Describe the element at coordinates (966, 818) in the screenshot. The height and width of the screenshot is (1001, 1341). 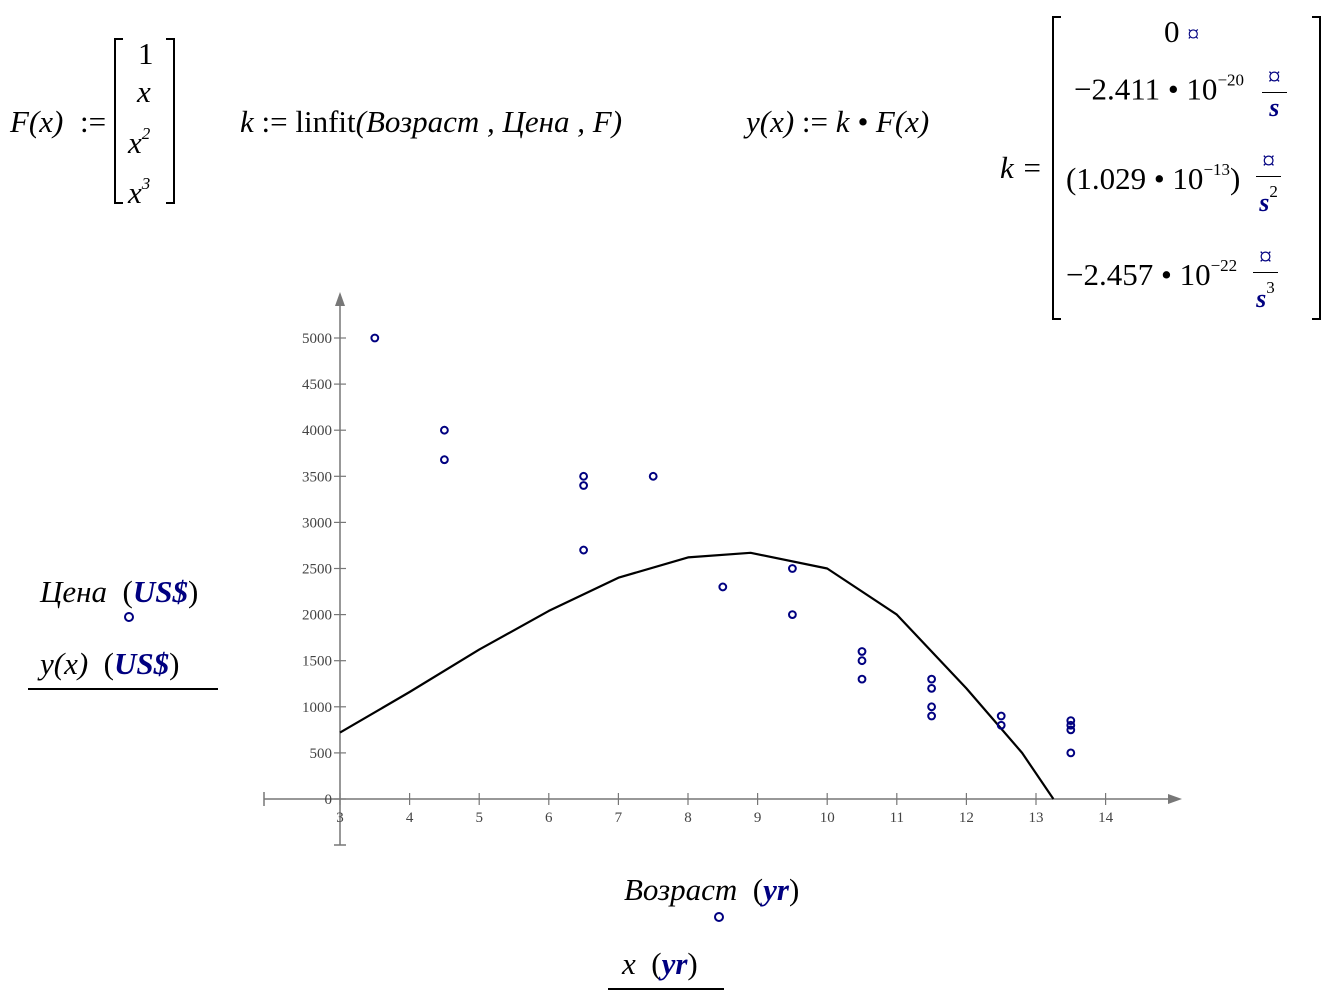
I see `x-tick-label: 12` at that location.